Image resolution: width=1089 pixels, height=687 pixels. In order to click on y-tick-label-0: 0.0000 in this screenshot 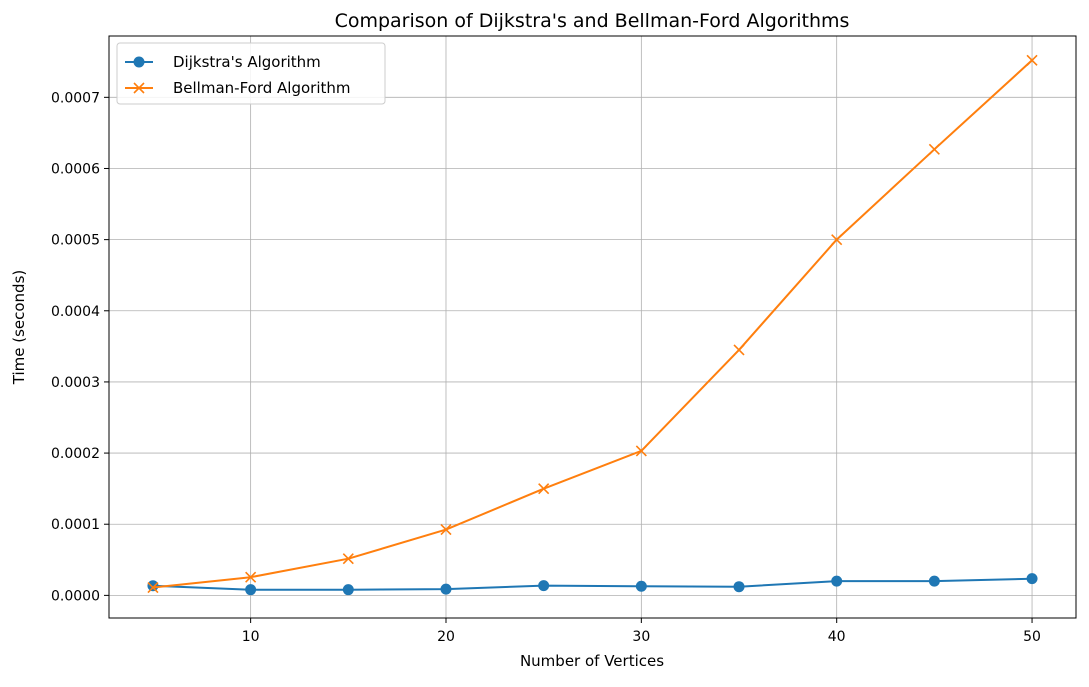, I will do `click(75, 596)`.